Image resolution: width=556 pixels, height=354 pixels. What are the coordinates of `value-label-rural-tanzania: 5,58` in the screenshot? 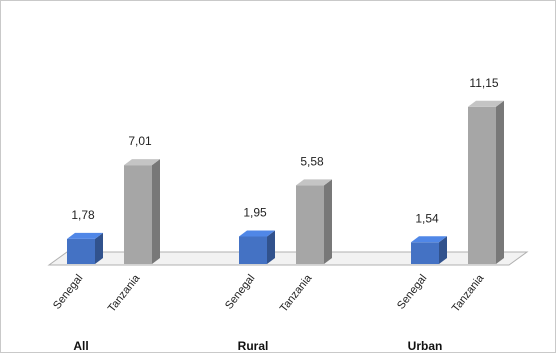 It's located at (312, 161).